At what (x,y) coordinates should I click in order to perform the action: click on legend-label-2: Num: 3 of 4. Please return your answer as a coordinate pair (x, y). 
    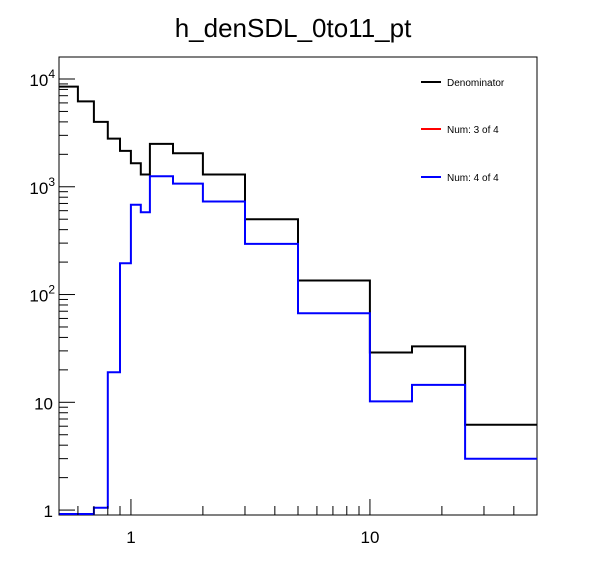
    Looking at the image, I should click on (473, 130).